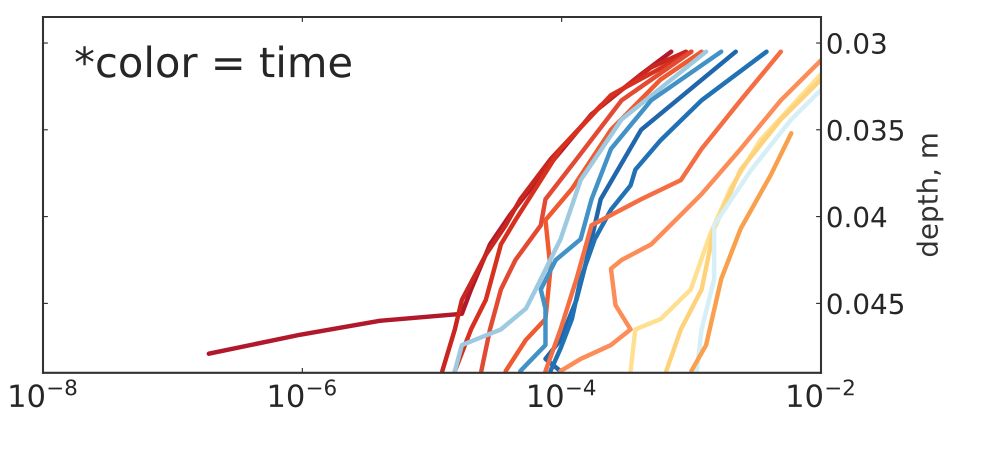 This screenshot has height=453, width=1000. Describe the element at coordinates (562, 394) in the screenshot. I see `x-tick-label: 10$^{−4}$` at that location.